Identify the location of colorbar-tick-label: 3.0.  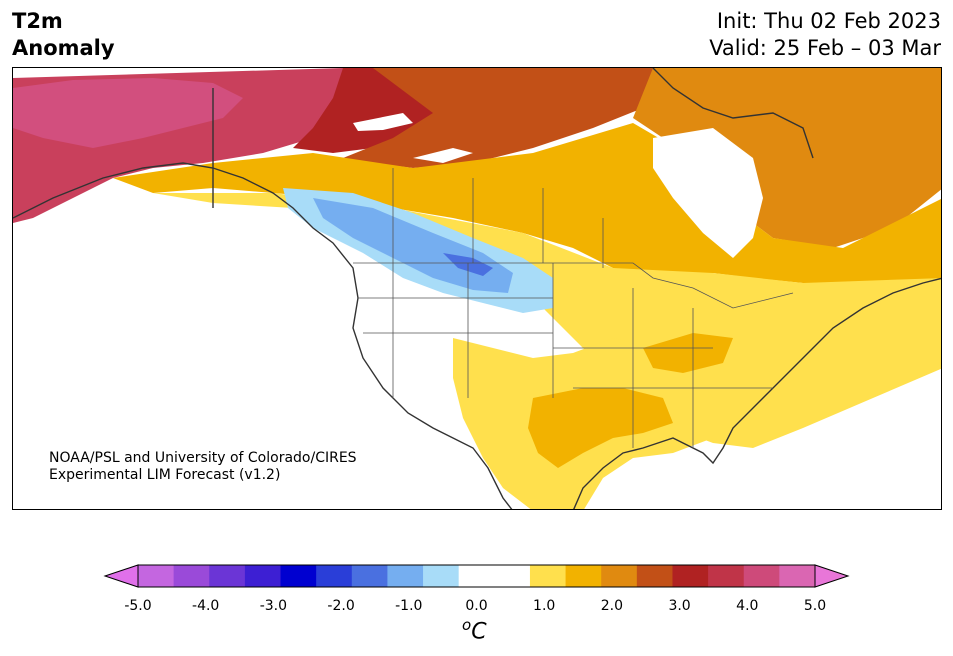
(679, 606).